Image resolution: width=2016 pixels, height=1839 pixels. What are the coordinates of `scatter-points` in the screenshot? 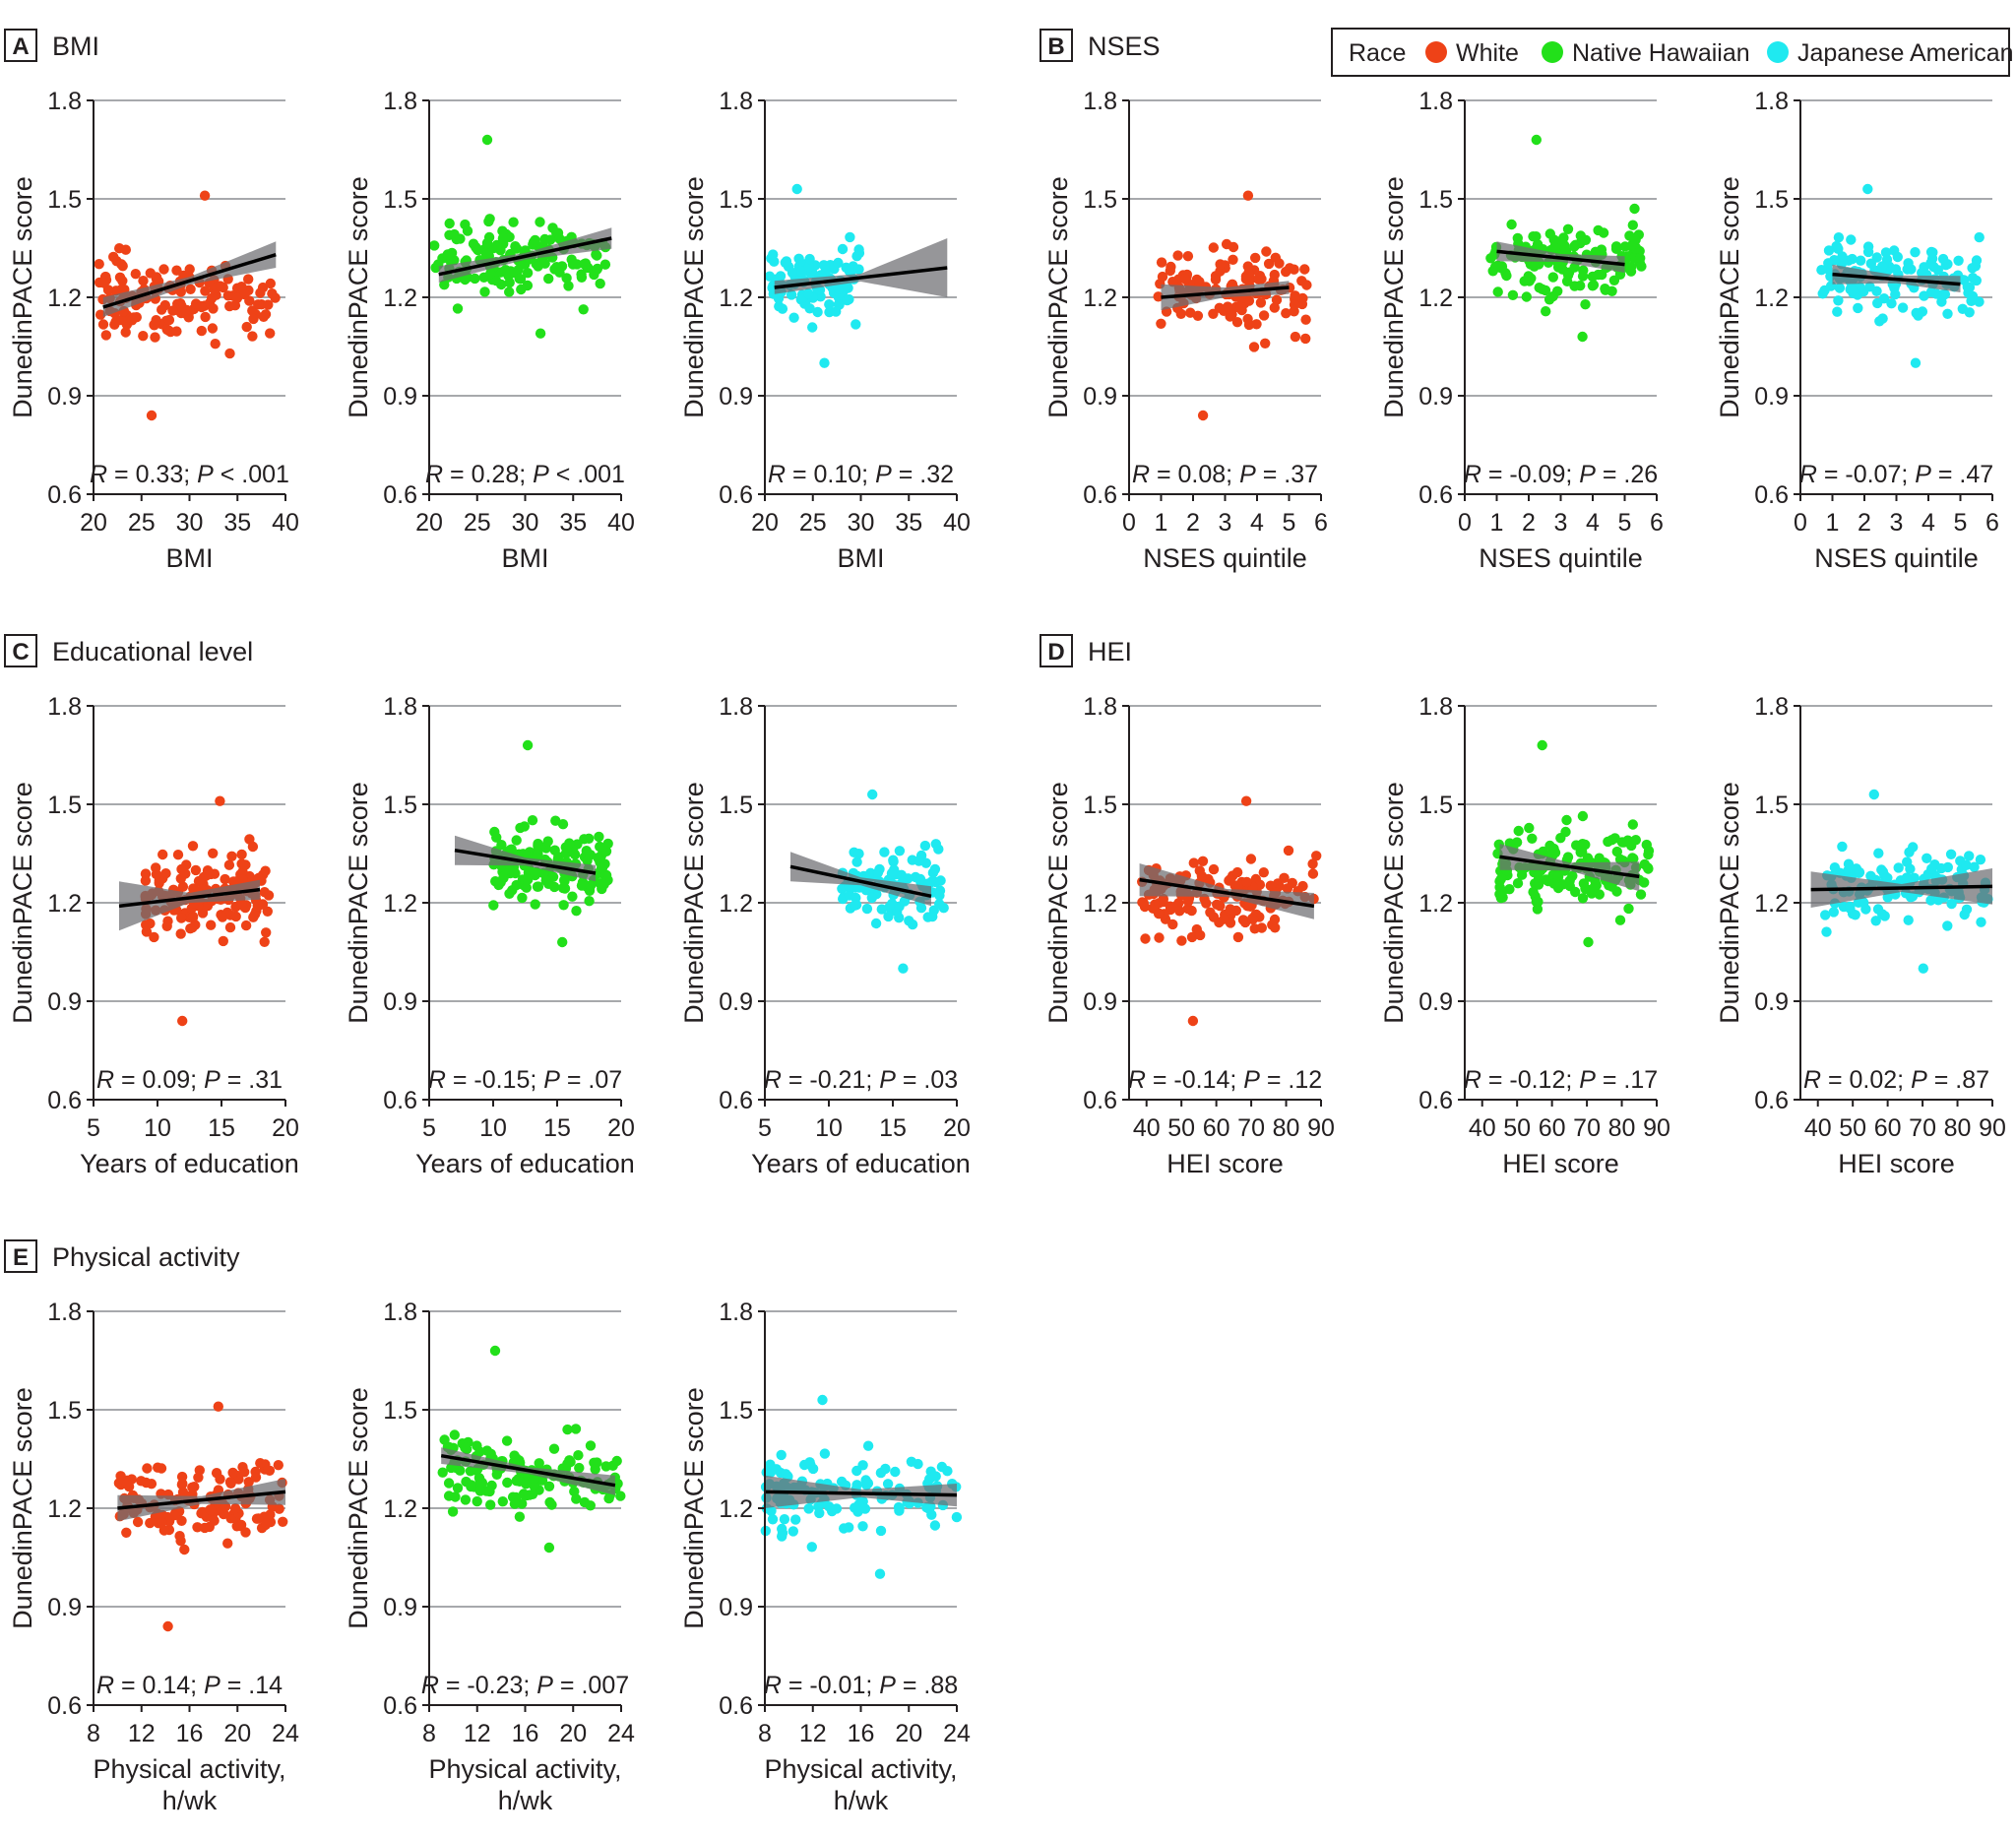 It's located at (200, 1516).